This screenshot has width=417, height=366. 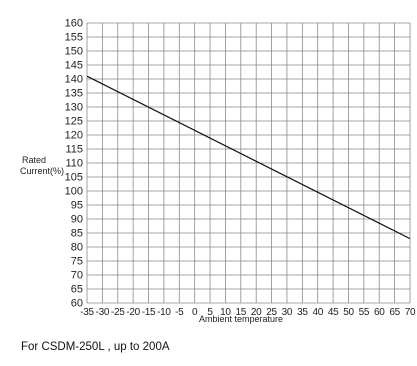 I want to click on y-tick-label: 60, so click(x=77, y=304).